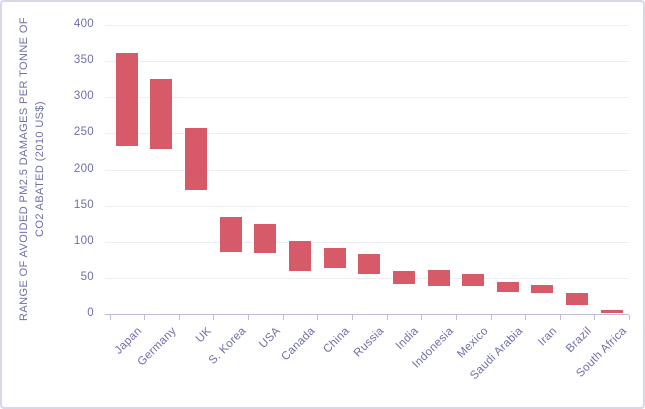  What do you see at coordinates (367, 314) in the screenshot?
I see `x-axis-line` at bounding box center [367, 314].